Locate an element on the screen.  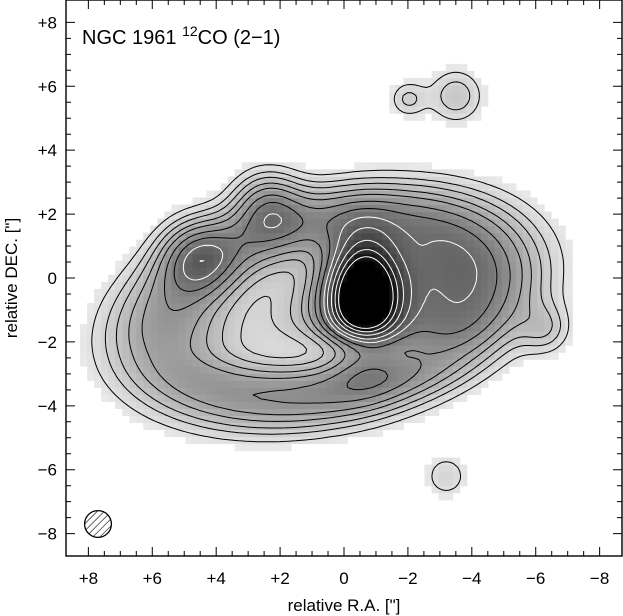
x-tick-label: +4 is located at coordinates (216, 578).